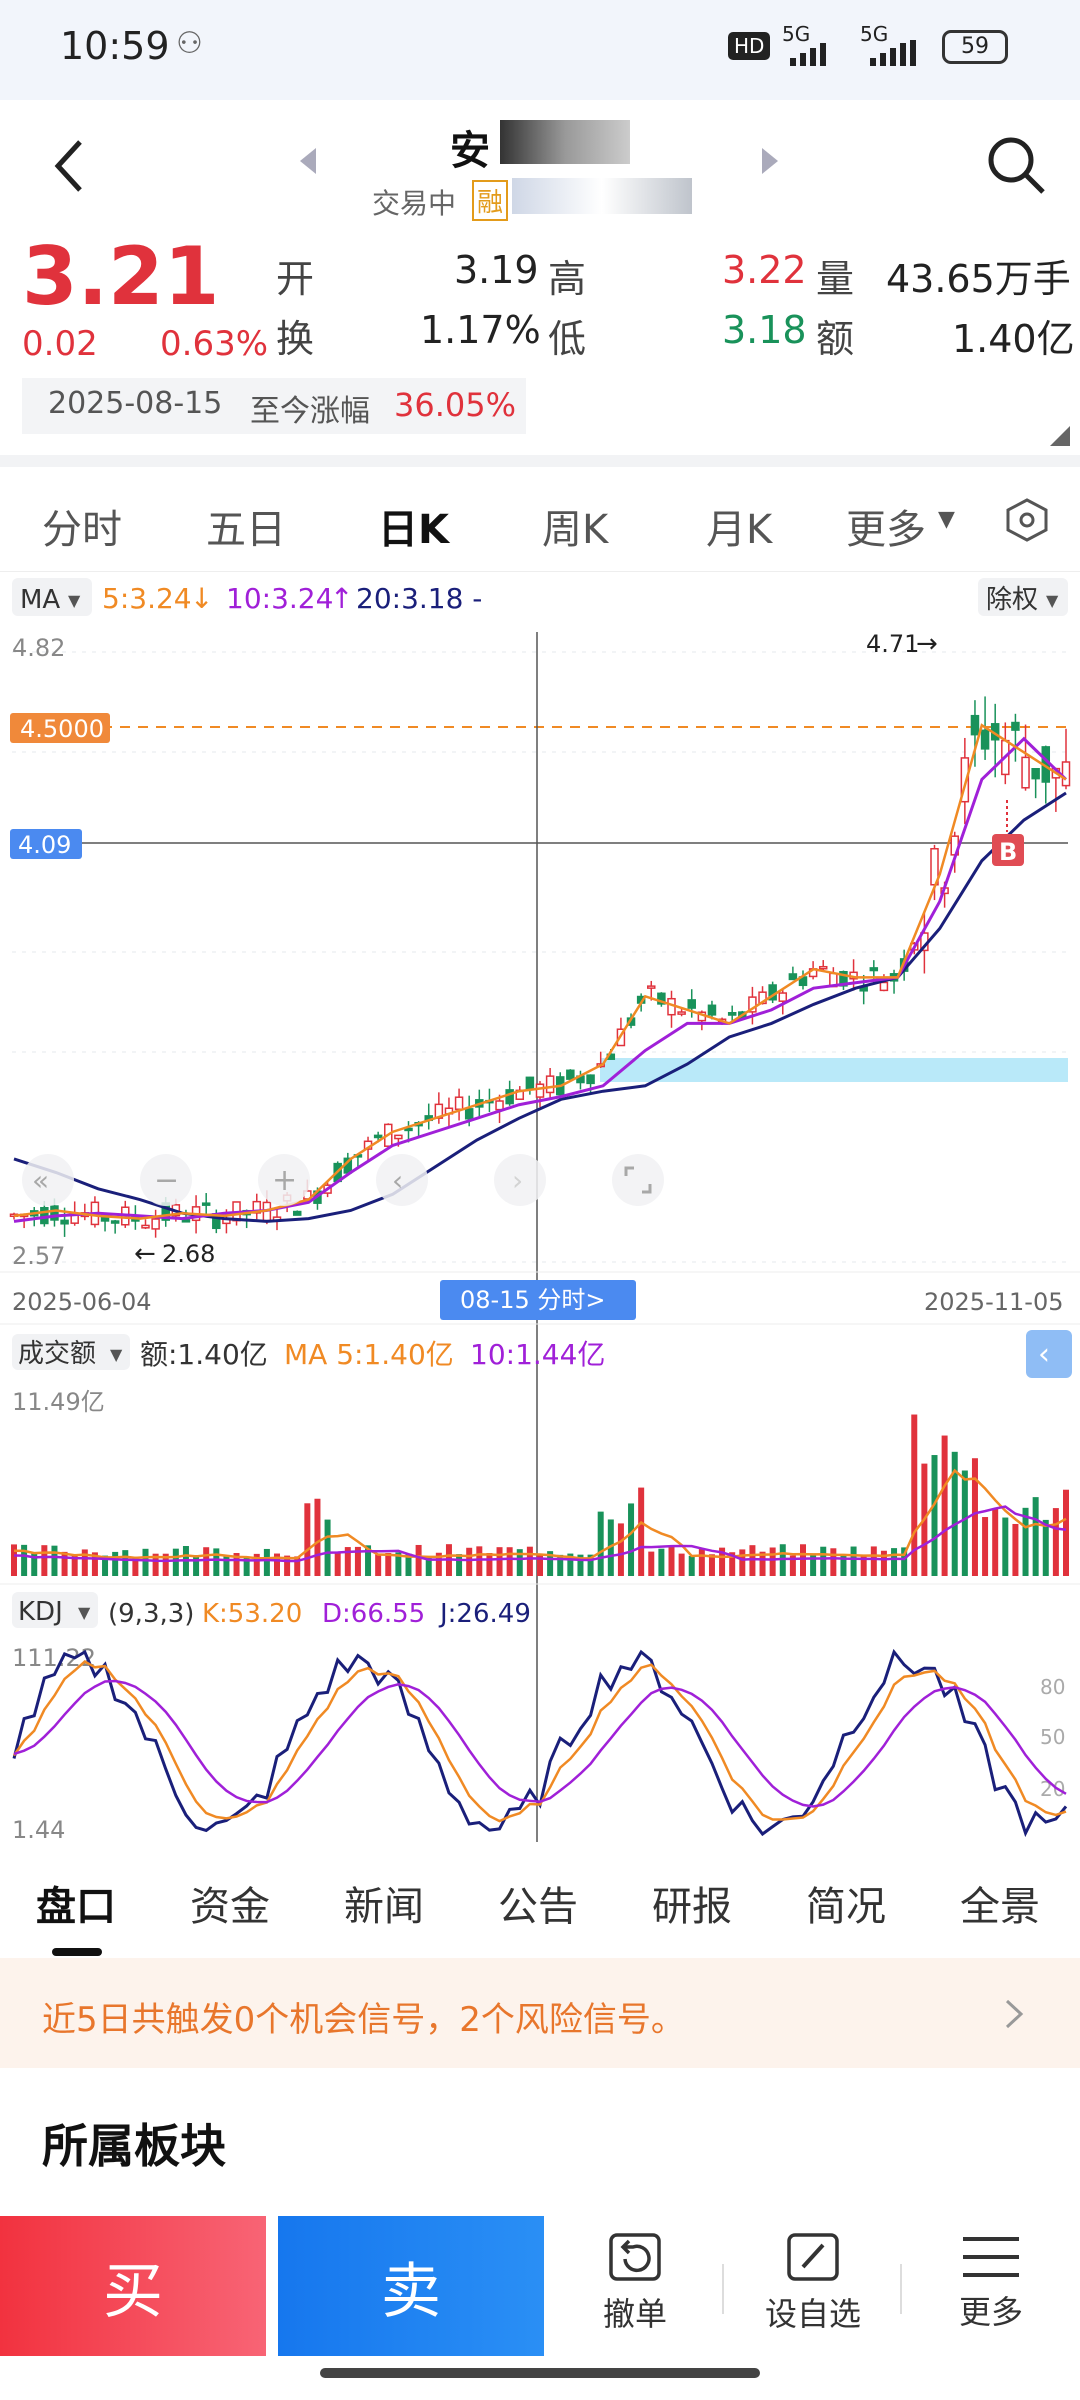 Image resolution: width=1080 pixels, height=2400 pixels. I want to click on zoom-out-button, so click(166, 1180).